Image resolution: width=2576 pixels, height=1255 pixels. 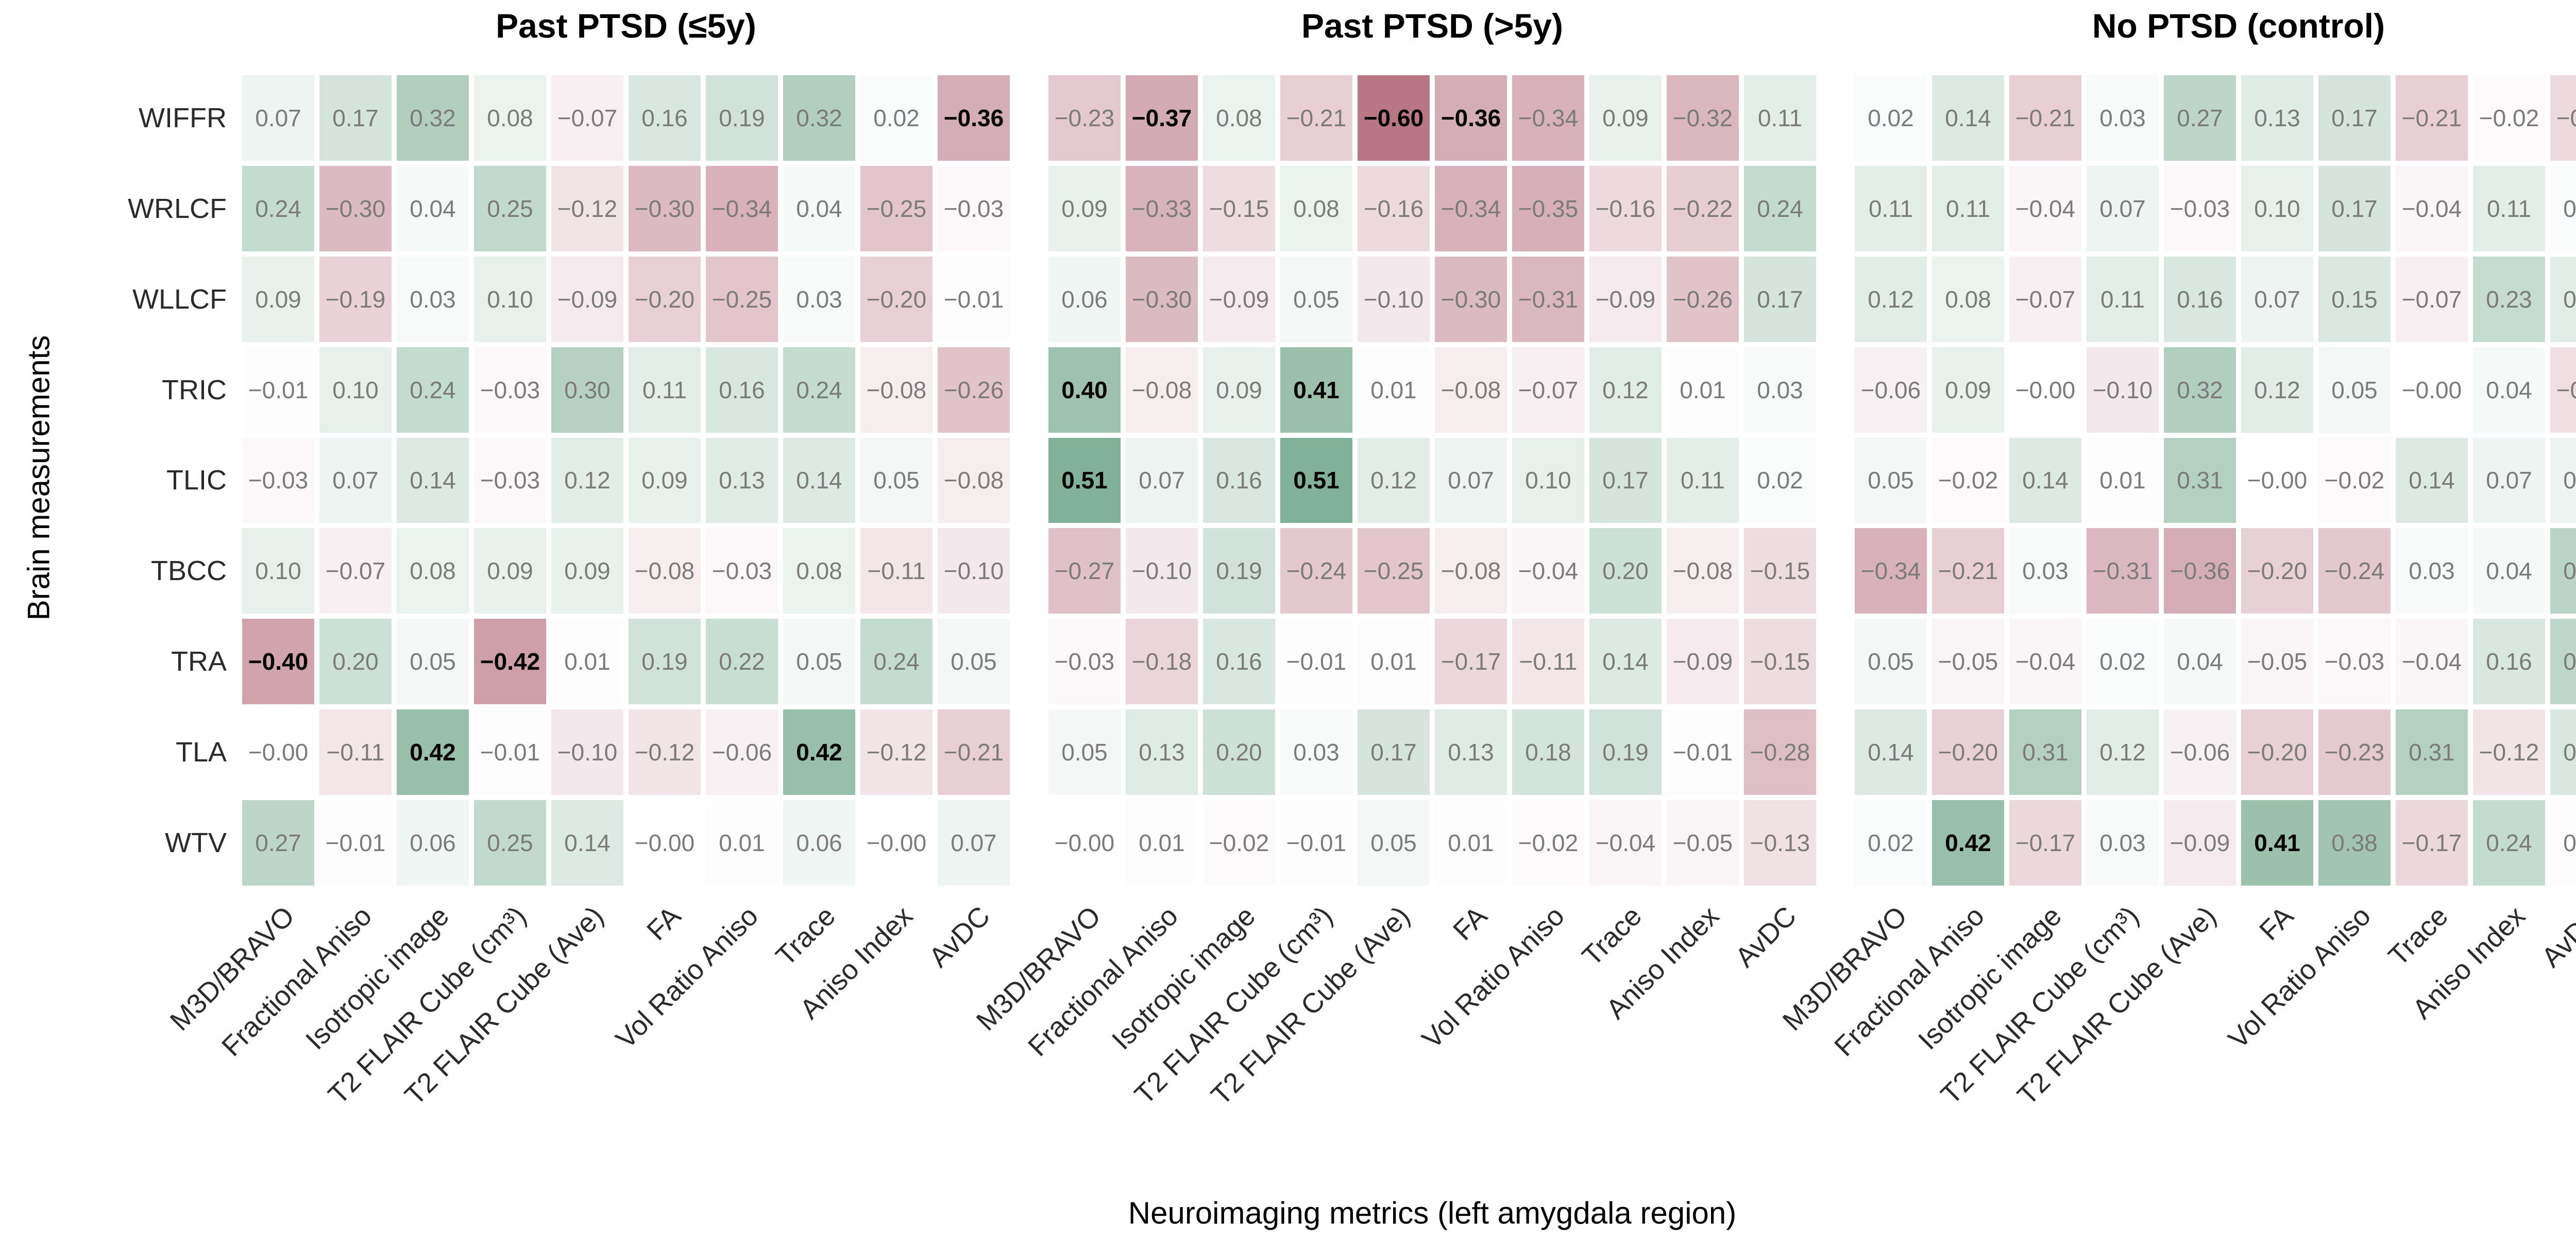 What do you see at coordinates (974, 571) in the screenshot?
I see `heatmap-cell: −0.10` at bounding box center [974, 571].